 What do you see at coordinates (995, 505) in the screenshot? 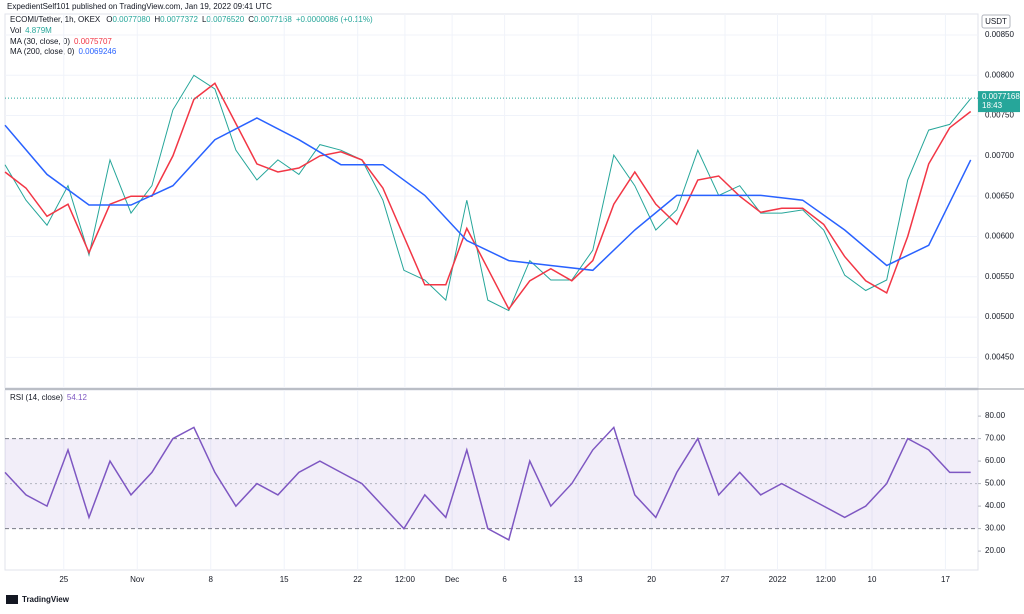
I see `y-tick-label: 40.00` at bounding box center [995, 505].